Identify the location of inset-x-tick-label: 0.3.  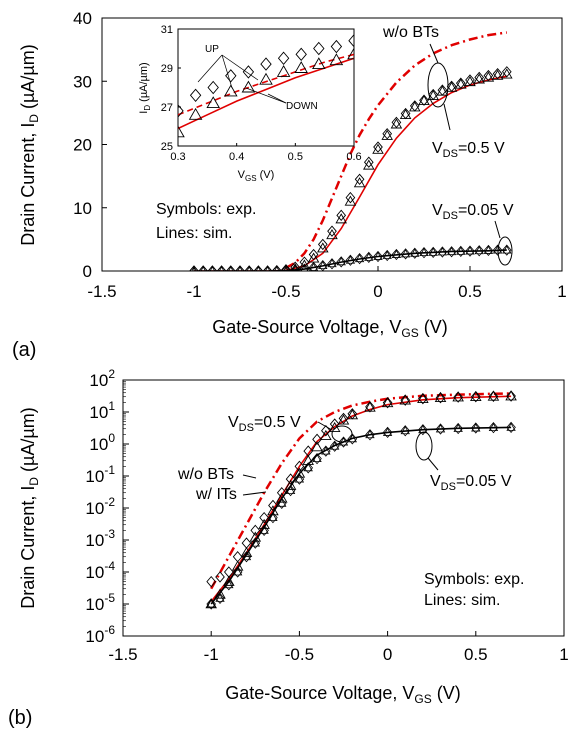
(177, 157).